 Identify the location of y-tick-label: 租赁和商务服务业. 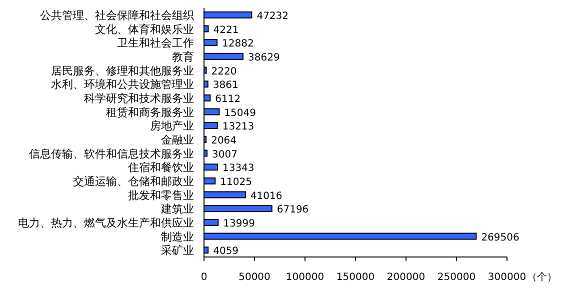
(150, 112).